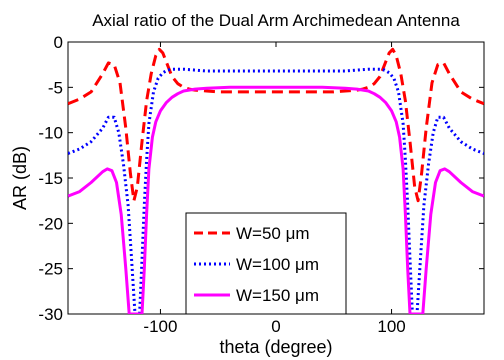 The width and height of the screenshot is (504, 360). What do you see at coordinates (50, 223) in the screenshot?
I see `y-tick-label: -20` at bounding box center [50, 223].